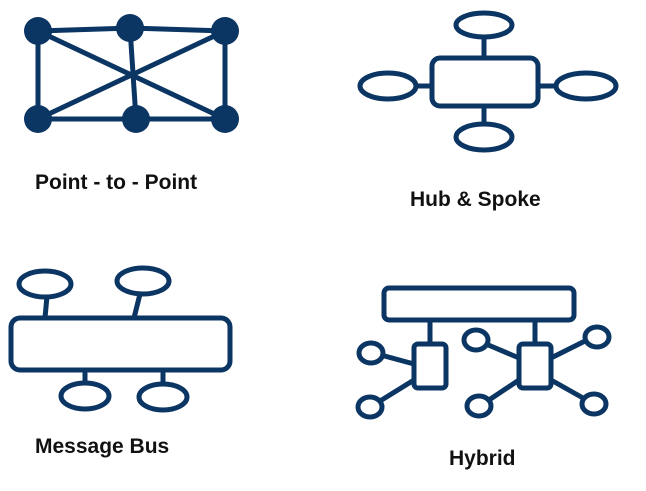  Describe the element at coordinates (485, 82) in the screenshot. I see `hub-box` at that location.